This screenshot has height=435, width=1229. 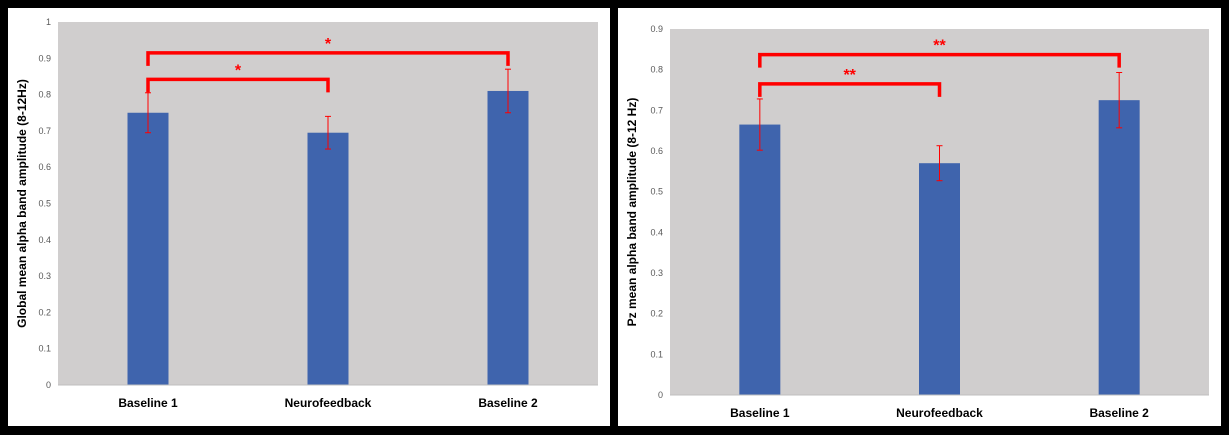 What do you see at coordinates (48, 22) in the screenshot?
I see `y-tick-label: 1` at bounding box center [48, 22].